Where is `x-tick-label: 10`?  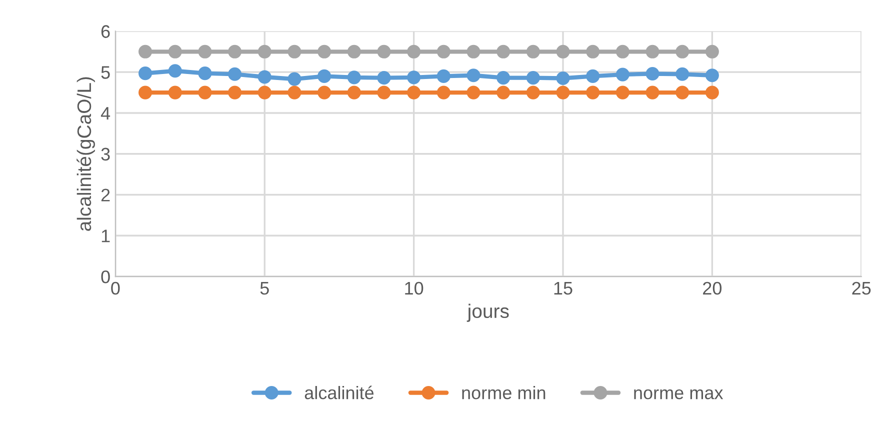
x-tick-label: 10 is located at coordinates (414, 288).